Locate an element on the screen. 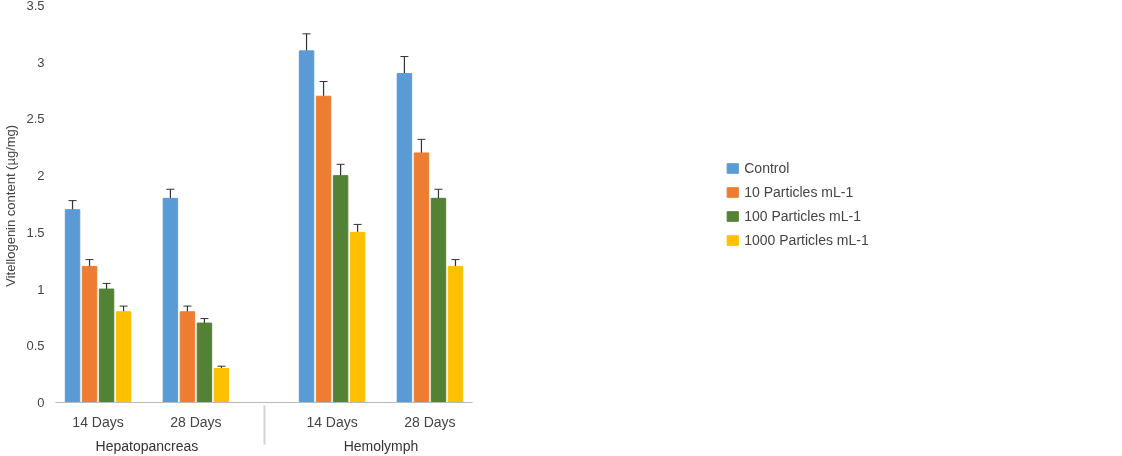 This screenshot has height=456, width=1122. y-tick-label: 2 is located at coordinates (41, 176).